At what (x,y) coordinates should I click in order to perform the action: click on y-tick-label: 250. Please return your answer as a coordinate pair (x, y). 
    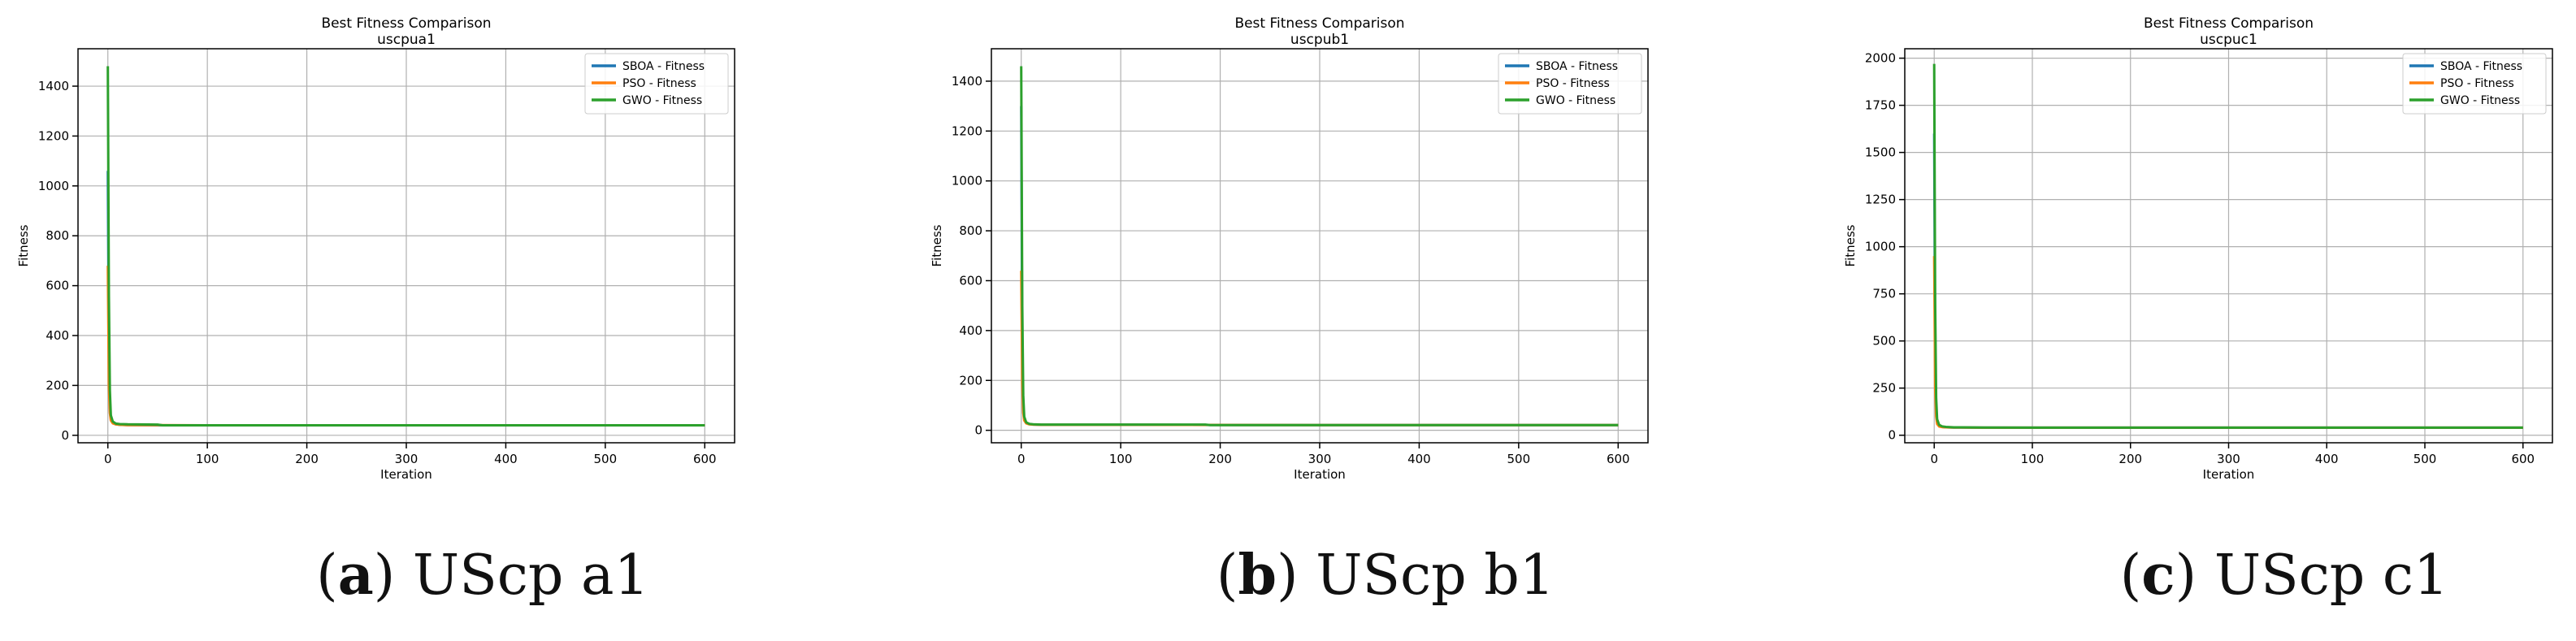
    Looking at the image, I should click on (1884, 388).